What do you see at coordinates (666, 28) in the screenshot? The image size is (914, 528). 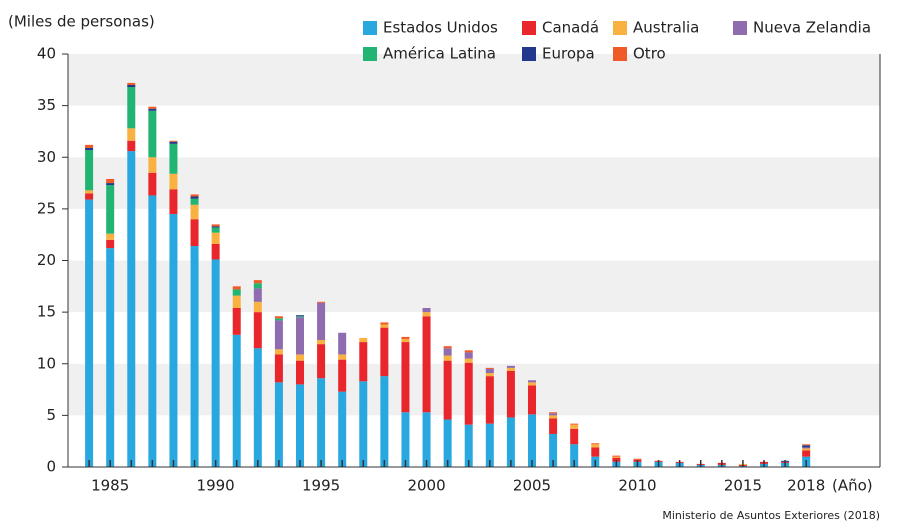 I see `legend-label: Australia` at bounding box center [666, 28].